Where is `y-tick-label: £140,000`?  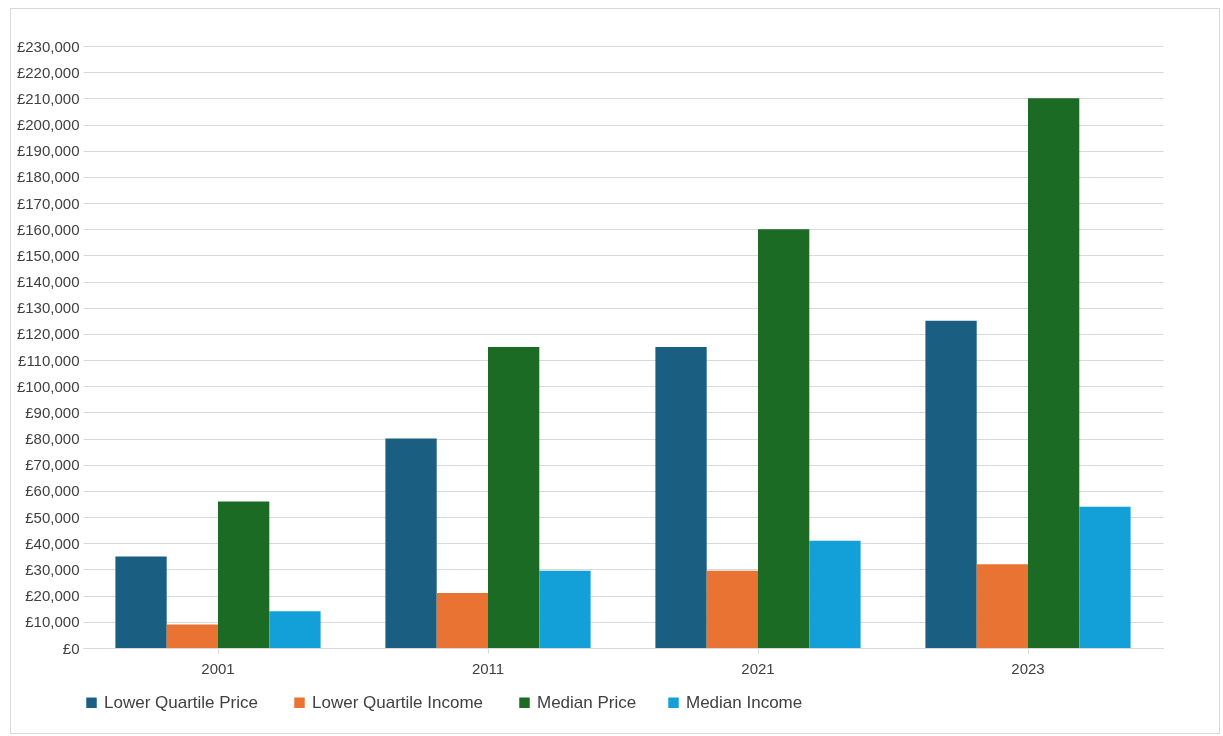 y-tick-label: £140,000 is located at coordinates (48, 282).